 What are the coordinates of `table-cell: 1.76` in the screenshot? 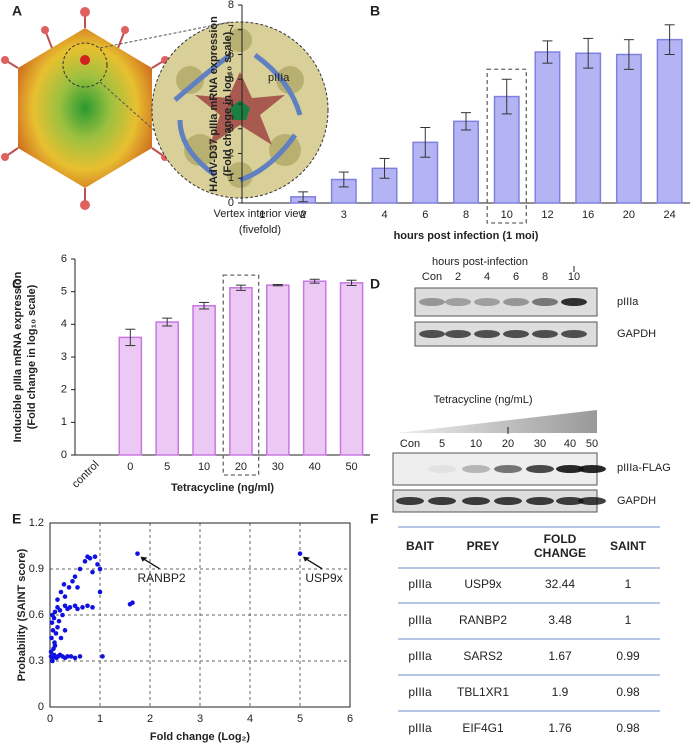 It's located at (560, 728).